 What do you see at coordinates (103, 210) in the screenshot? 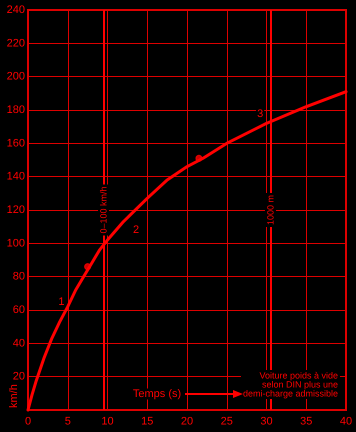
I see `ref-line-label: 0–100 km/h` at bounding box center [103, 210].